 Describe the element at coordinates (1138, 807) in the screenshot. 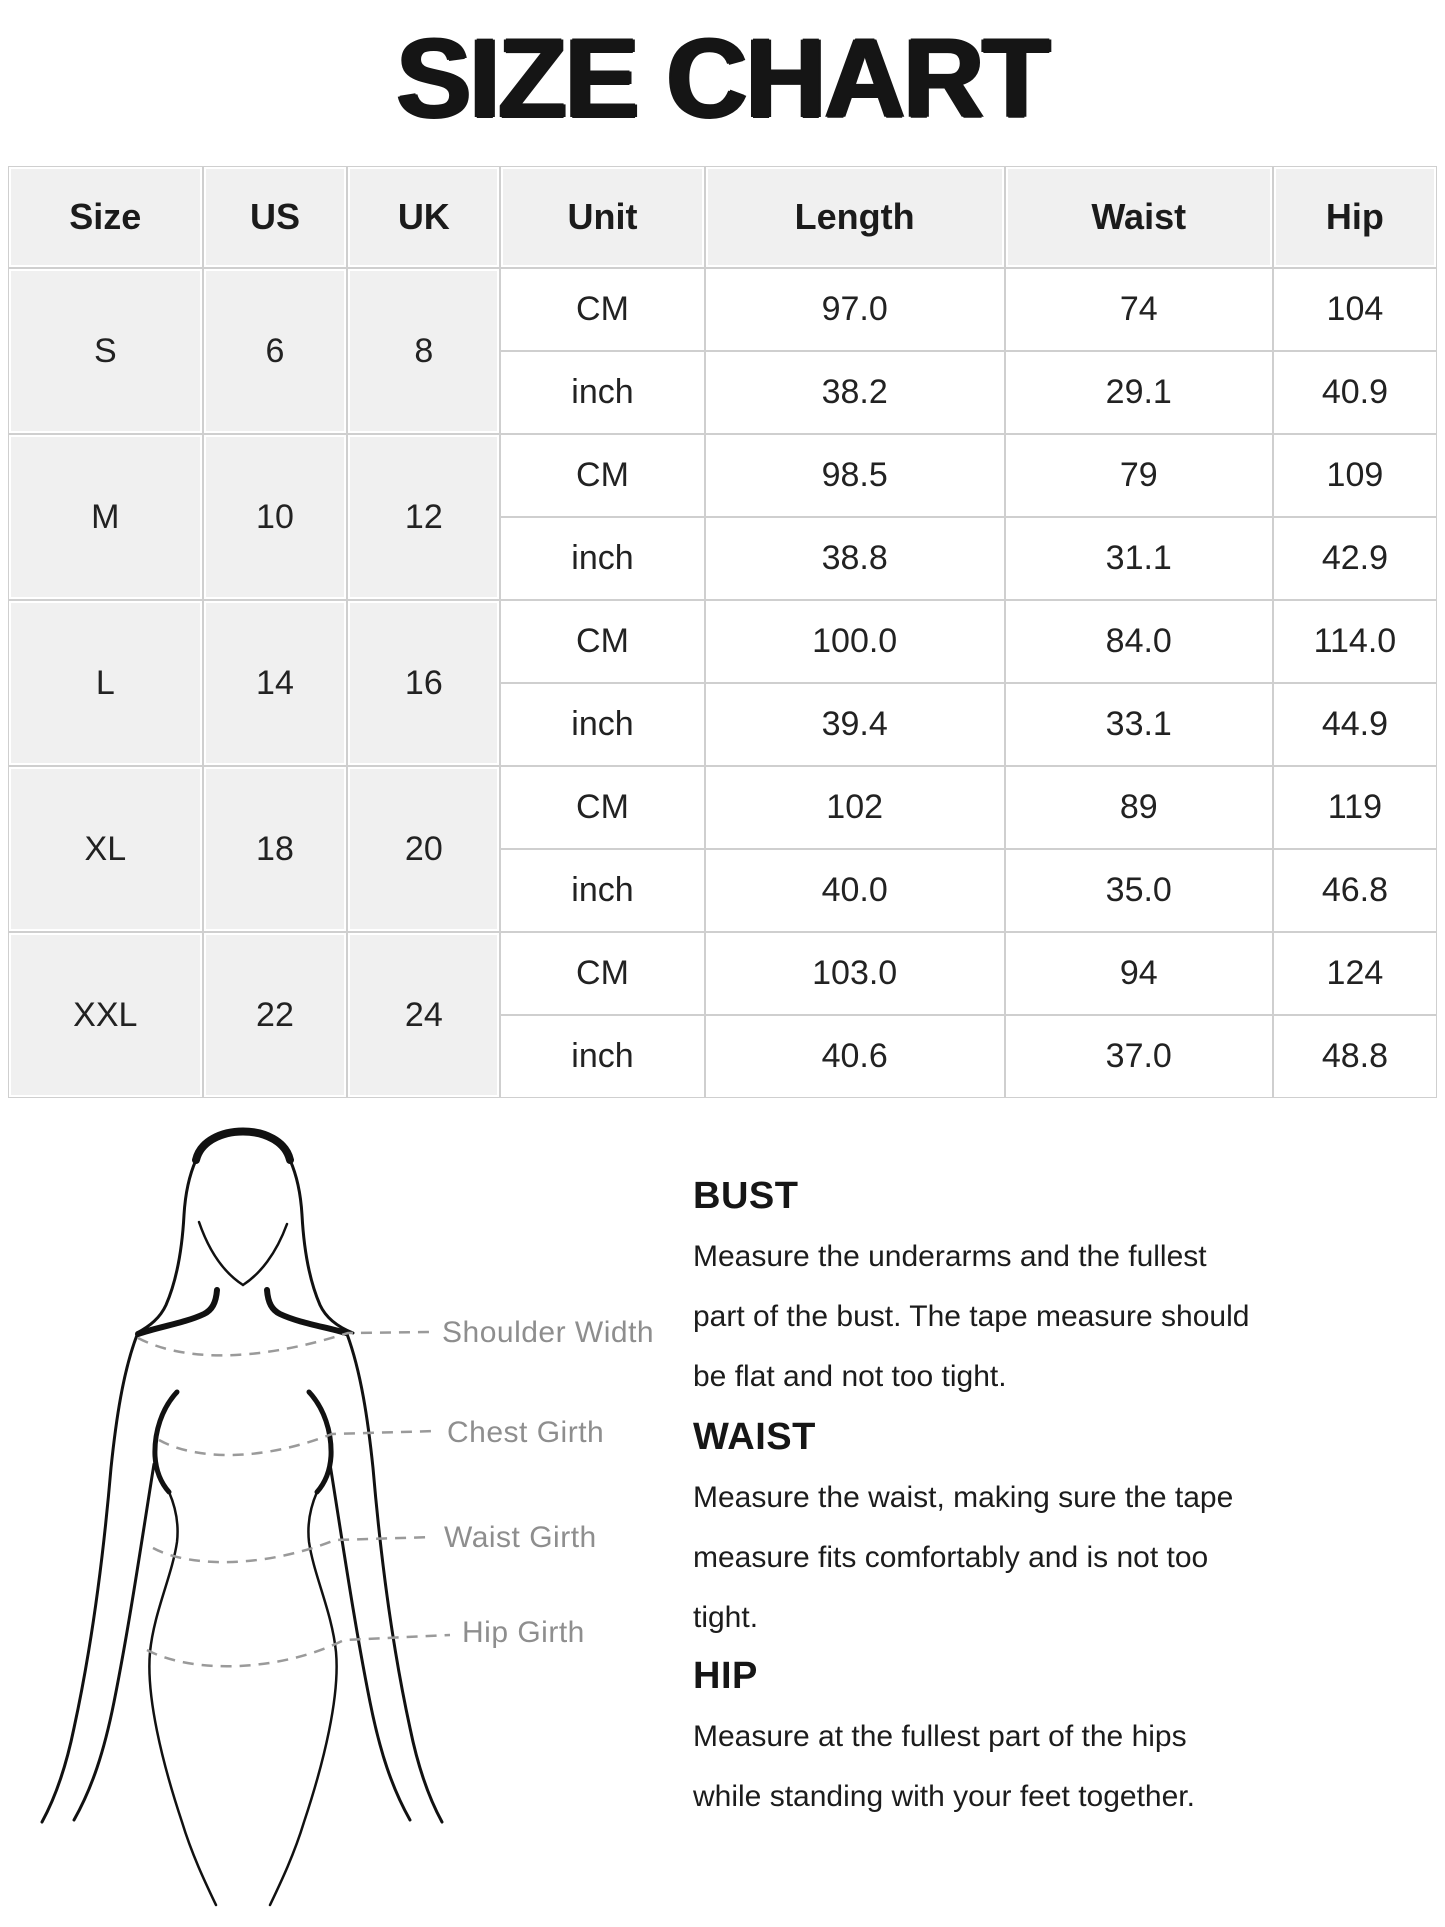

I see `waist-cm-cell: 89` at that location.